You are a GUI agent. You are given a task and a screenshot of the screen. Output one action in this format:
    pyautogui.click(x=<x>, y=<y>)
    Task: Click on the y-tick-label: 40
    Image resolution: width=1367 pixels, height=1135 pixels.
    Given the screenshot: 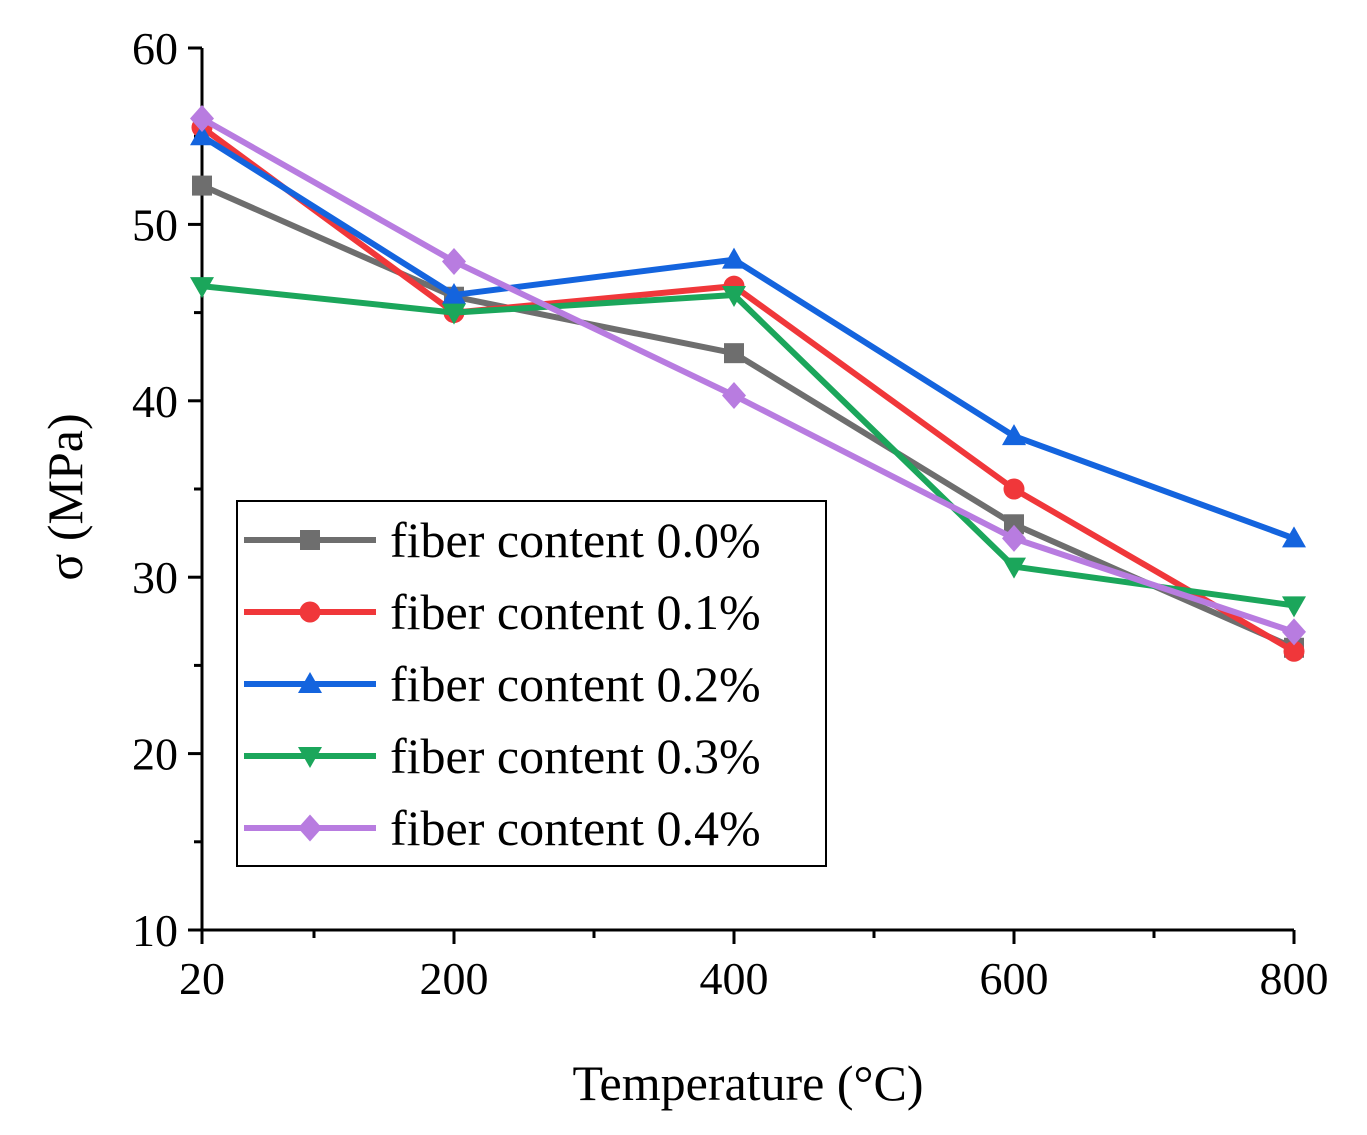 What is the action you would take?
    pyautogui.click(x=155, y=401)
    